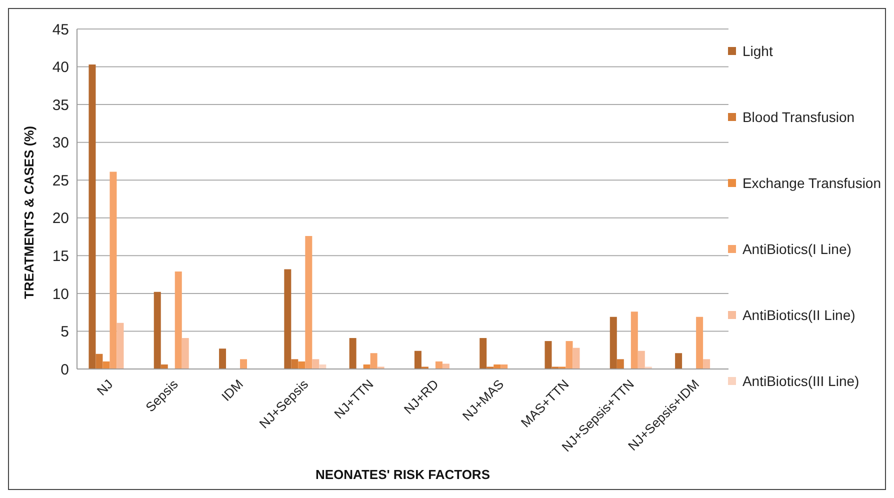 The height and width of the screenshot is (498, 894). Describe the element at coordinates (64, 332) in the screenshot. I see `y-tick-label: 5` at that location.